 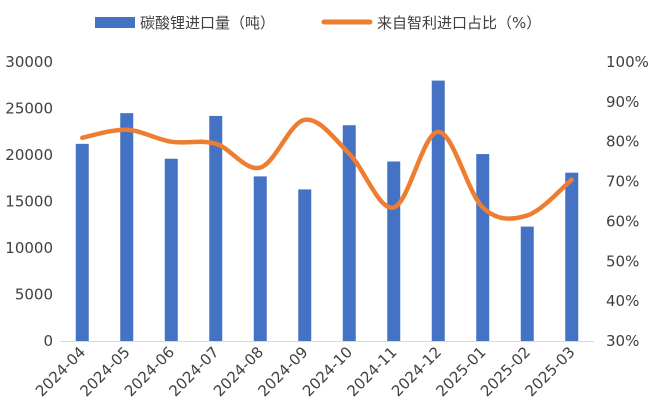 I want to click on y-right-tick-label: 60%, so click(x=622, y=221).